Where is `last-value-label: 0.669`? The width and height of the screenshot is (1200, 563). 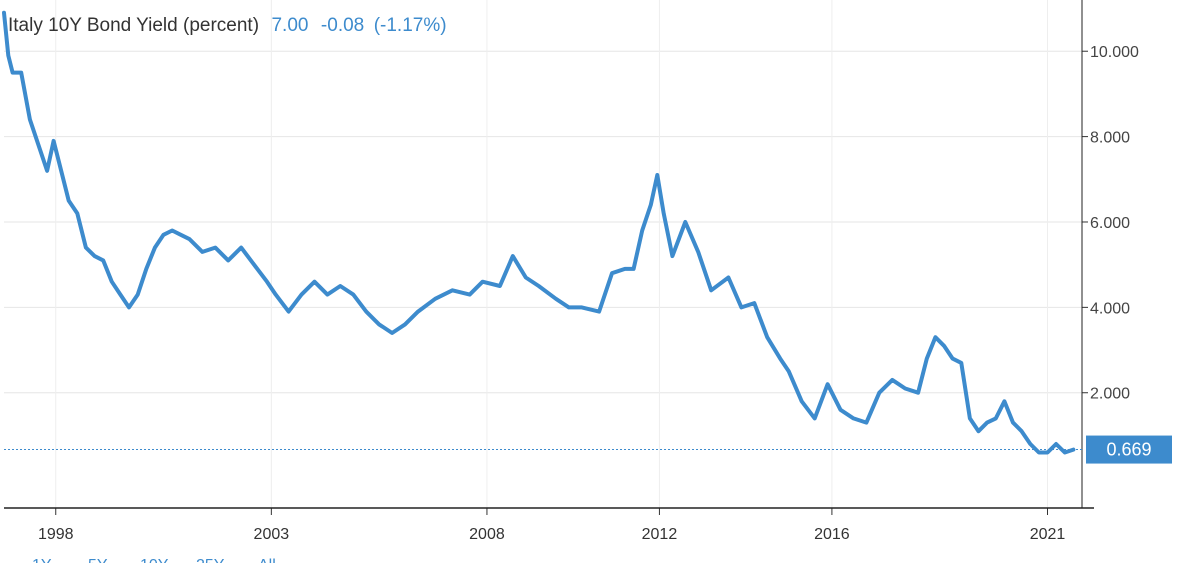 last-value-label: 0.669 is located at coordinates (1128, 450).